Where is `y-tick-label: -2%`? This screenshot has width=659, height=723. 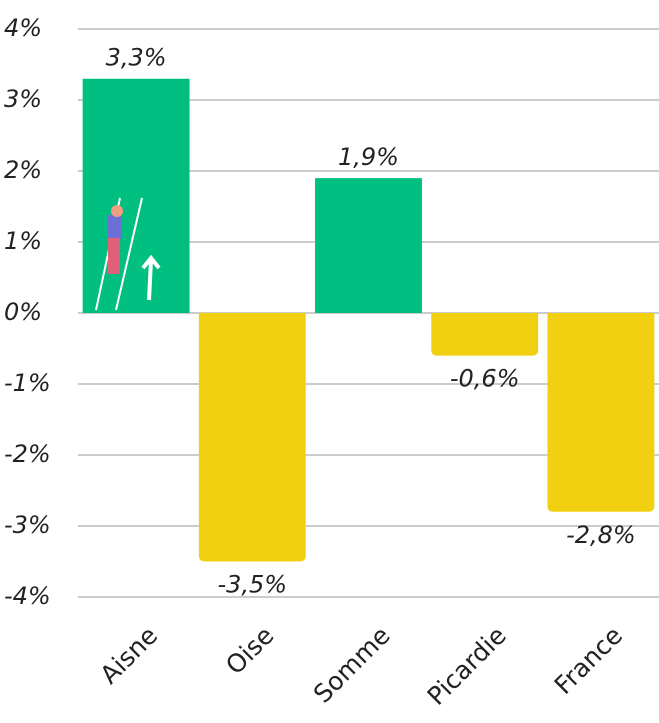 y-tick-label: -2% is located at coordinates (27, 454).